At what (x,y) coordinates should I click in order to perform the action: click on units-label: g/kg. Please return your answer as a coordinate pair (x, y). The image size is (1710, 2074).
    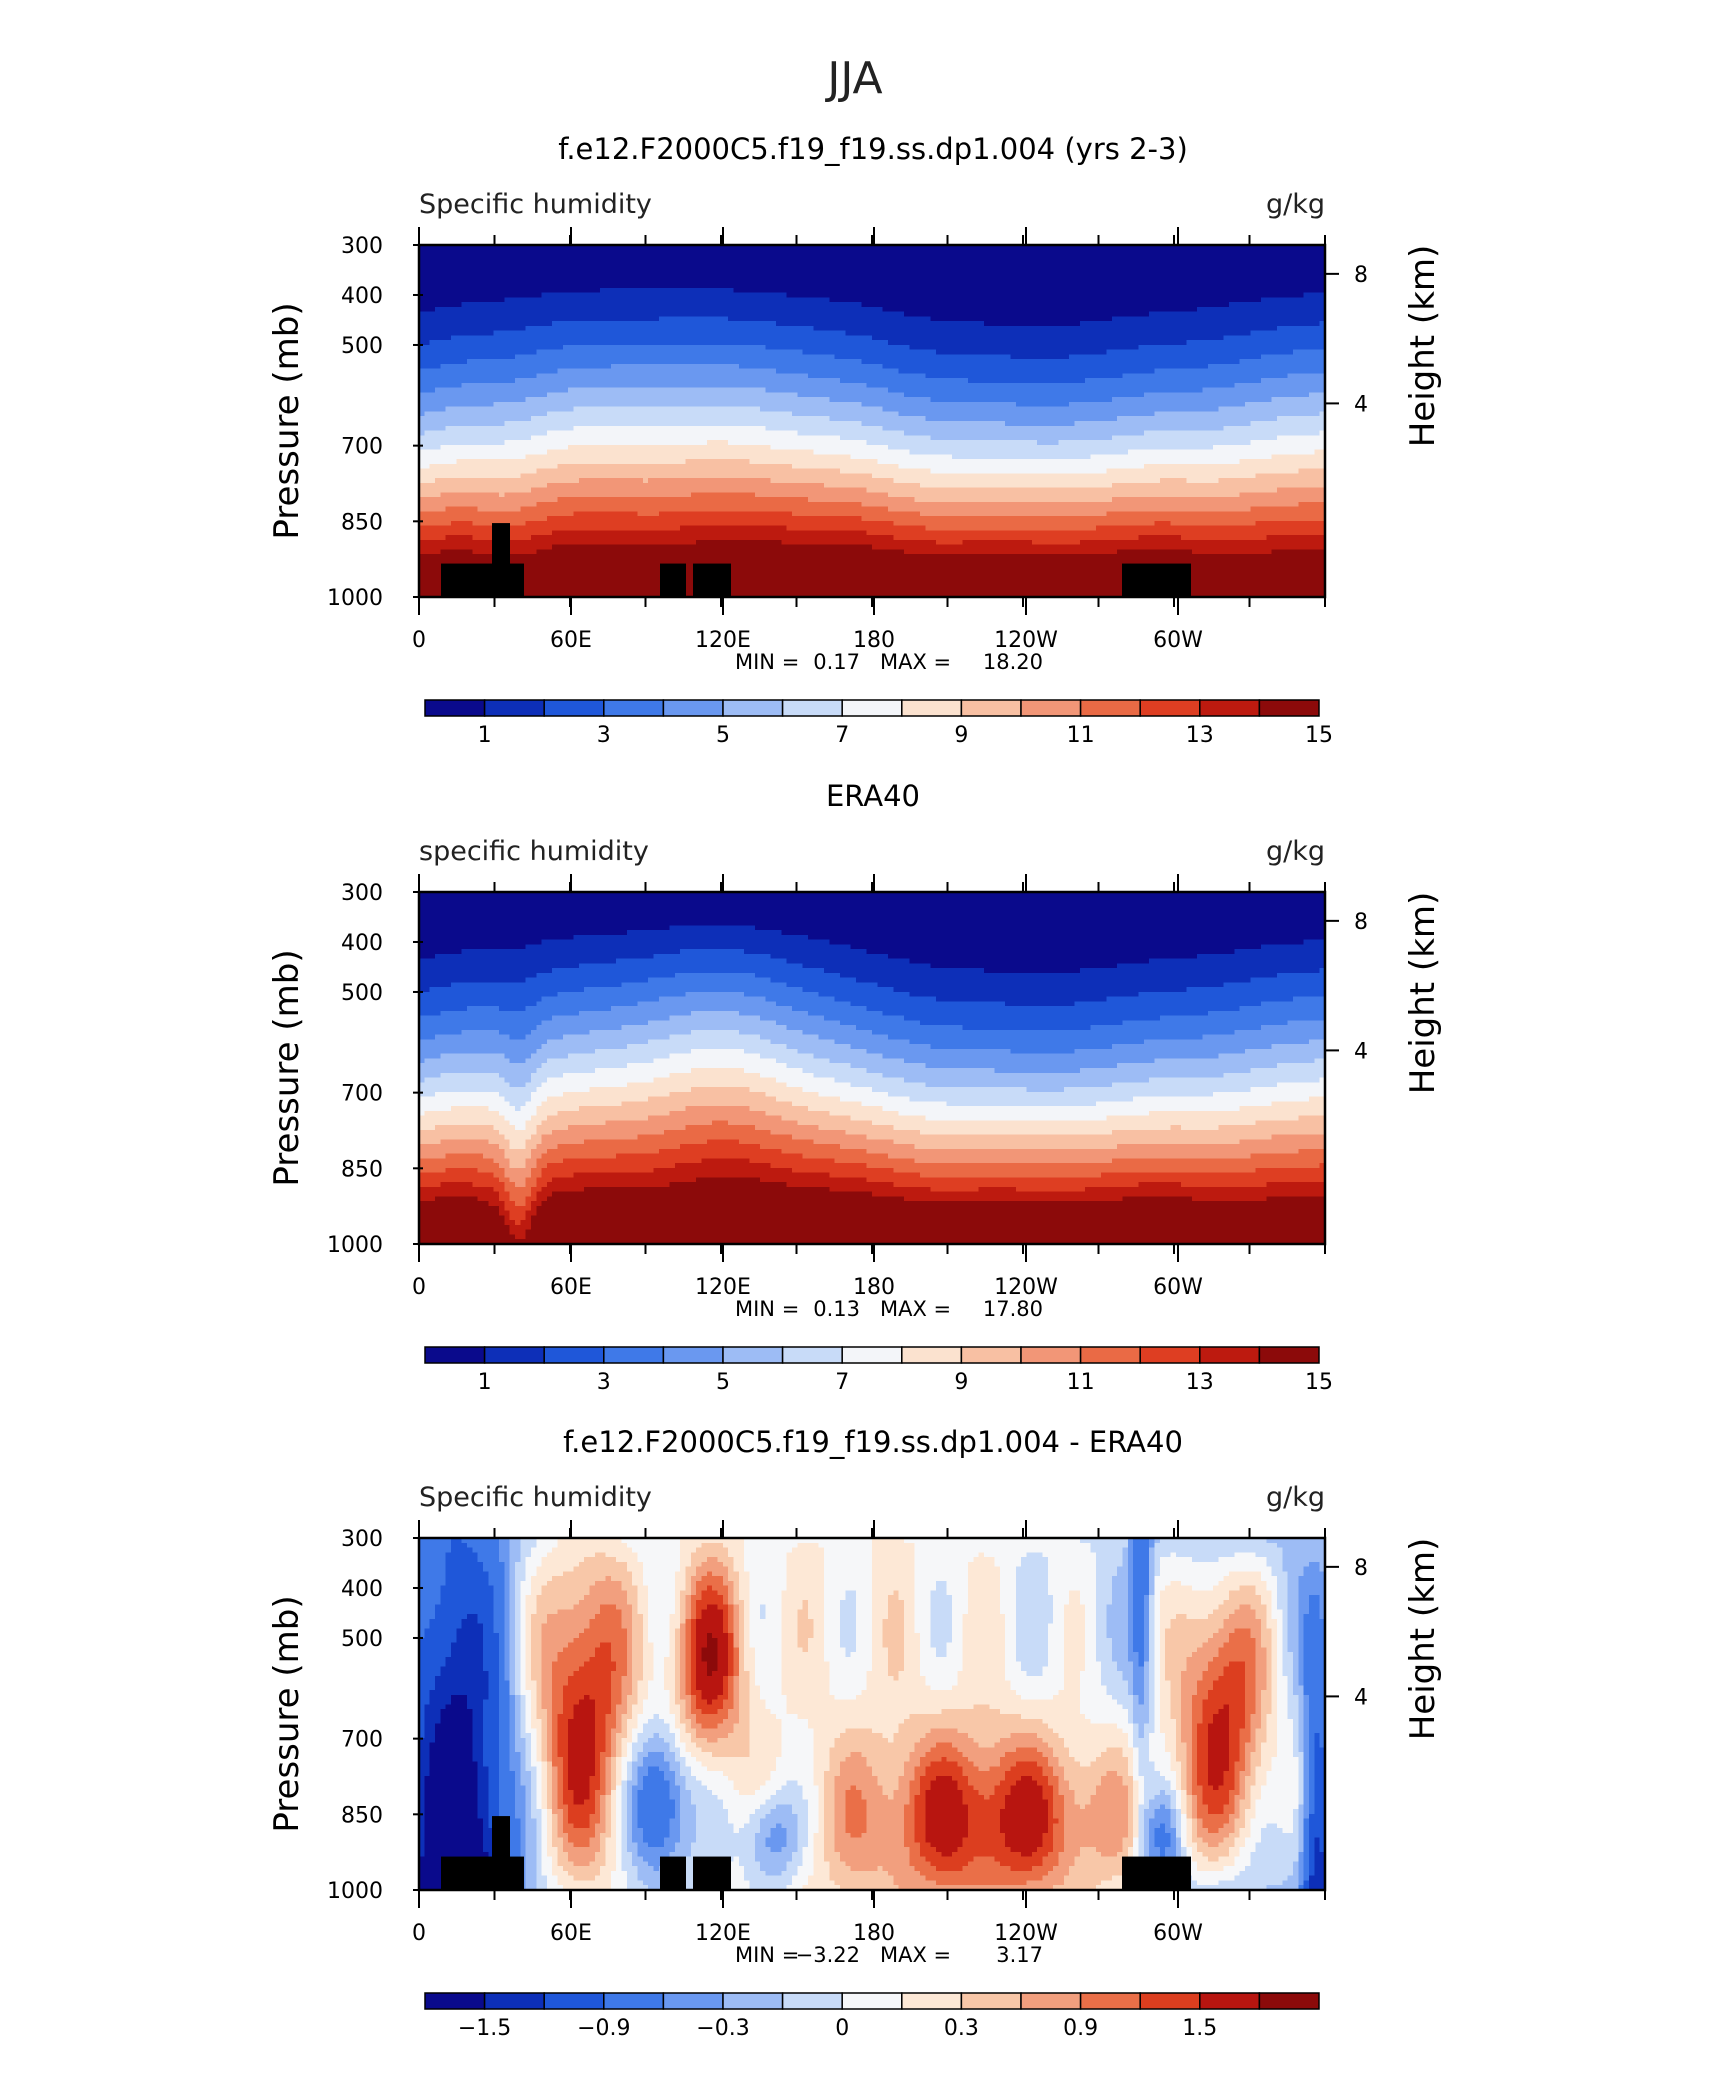
    Looking at the image, I should click on (1295, 851).